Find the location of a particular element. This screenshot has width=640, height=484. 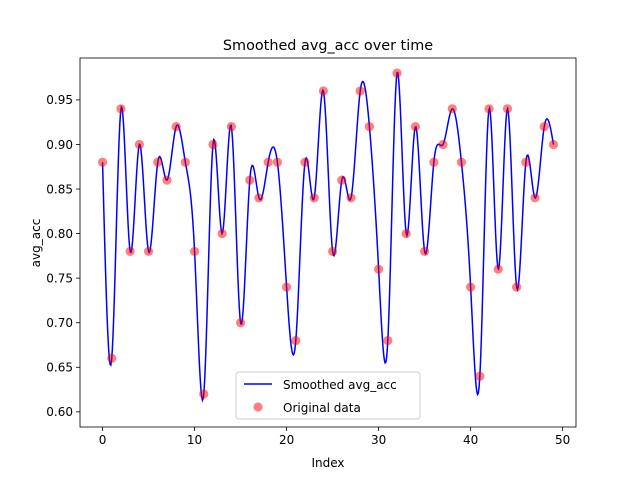

y-axis-label: avg_acc is located at coordinates (36, 243).